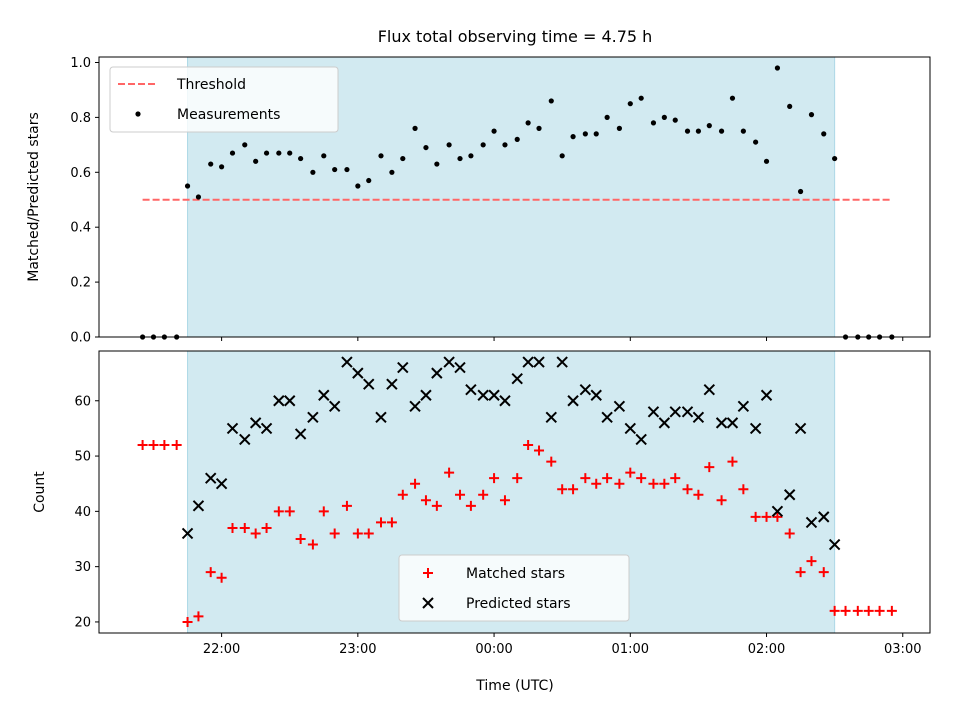  Describe the element at coordinates (221, 649) in the screenshot. I see `x-tick-label: 22:00` at that location.